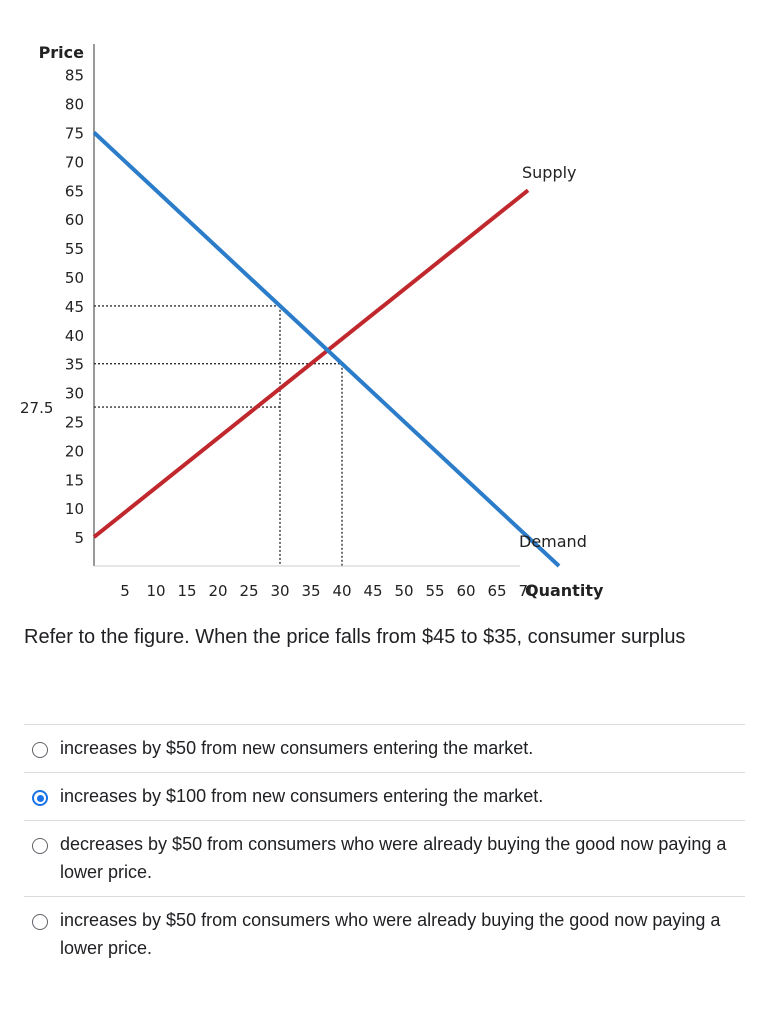 This screenshot has width=771, height=1024. What do you see at coordinates (74, 423) in the screenshot?
I see `y-tick-label: 25` at bounding box center [74, 423].